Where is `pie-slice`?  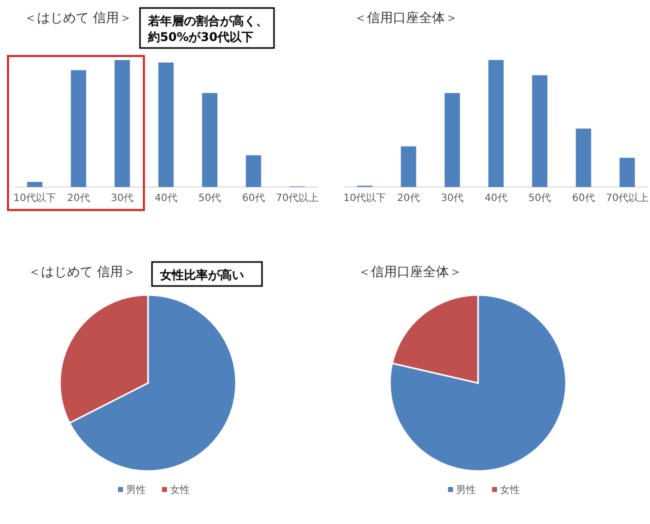
pie-slice is located at coordinates (478, 383).